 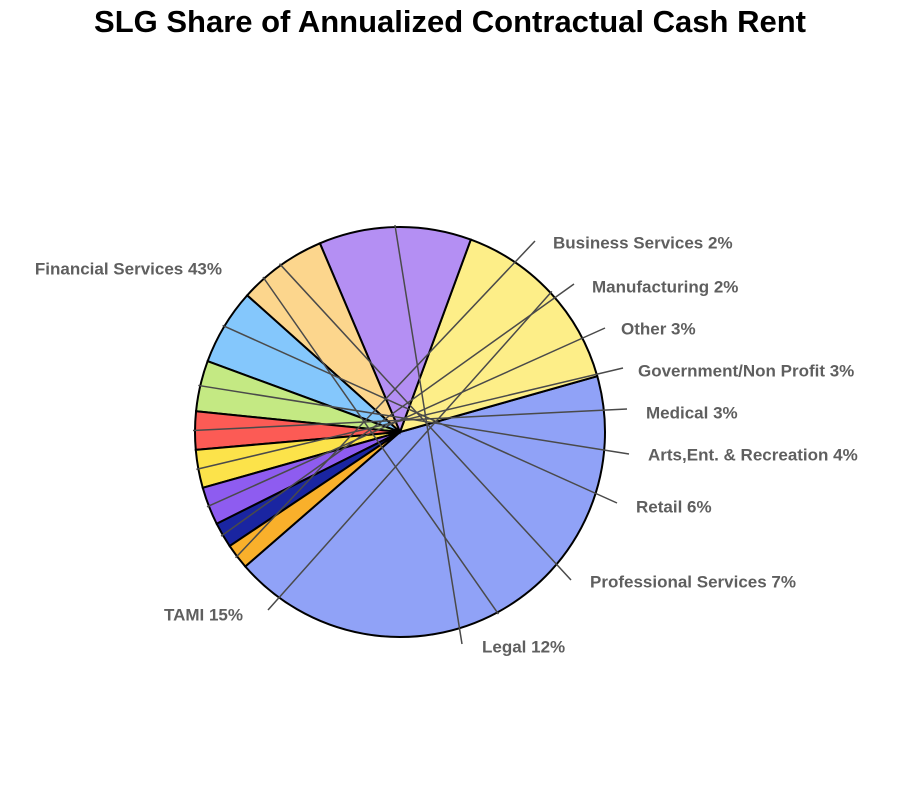 I want to click on slice-label: Arts,Ent. & Recreation 4%, so click(x=753, y=454).